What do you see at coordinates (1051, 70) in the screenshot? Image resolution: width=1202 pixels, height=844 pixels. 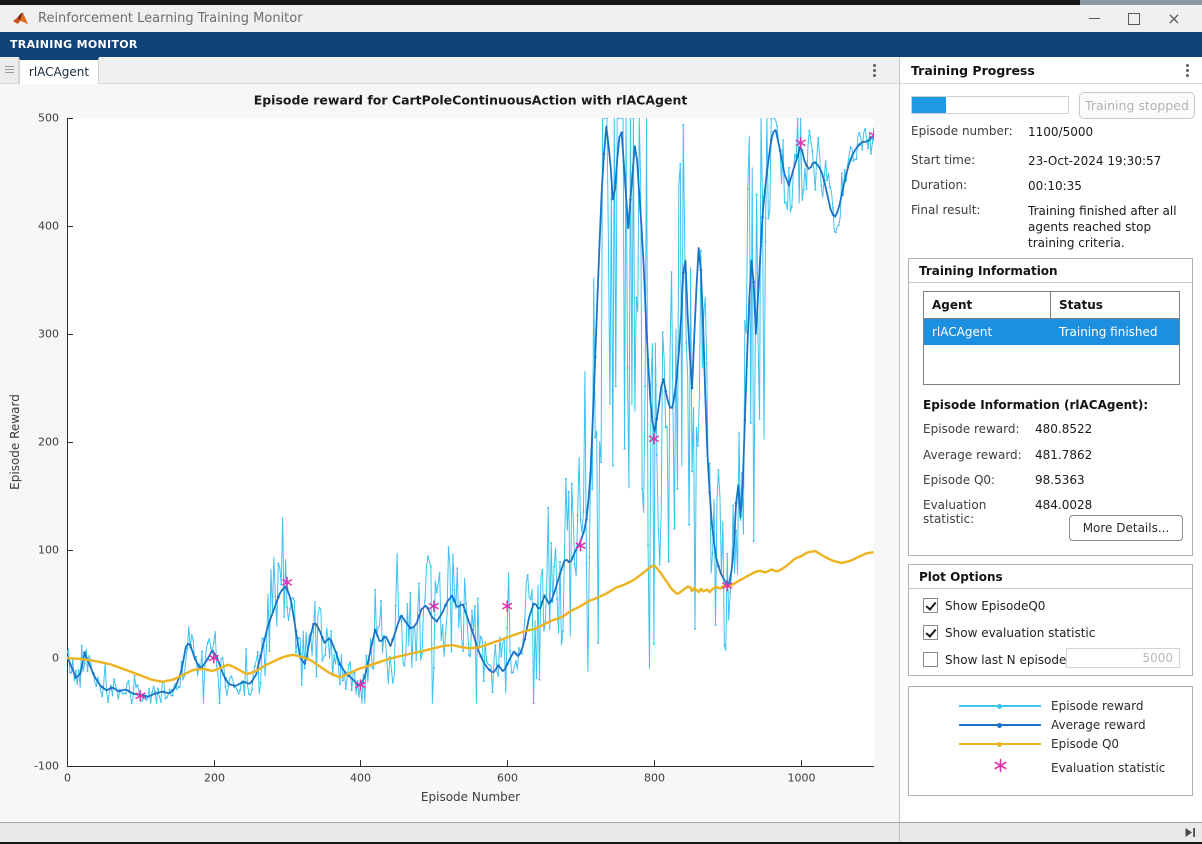 I see `panel-header: Training Progress` at bounding box center [1051, 70].